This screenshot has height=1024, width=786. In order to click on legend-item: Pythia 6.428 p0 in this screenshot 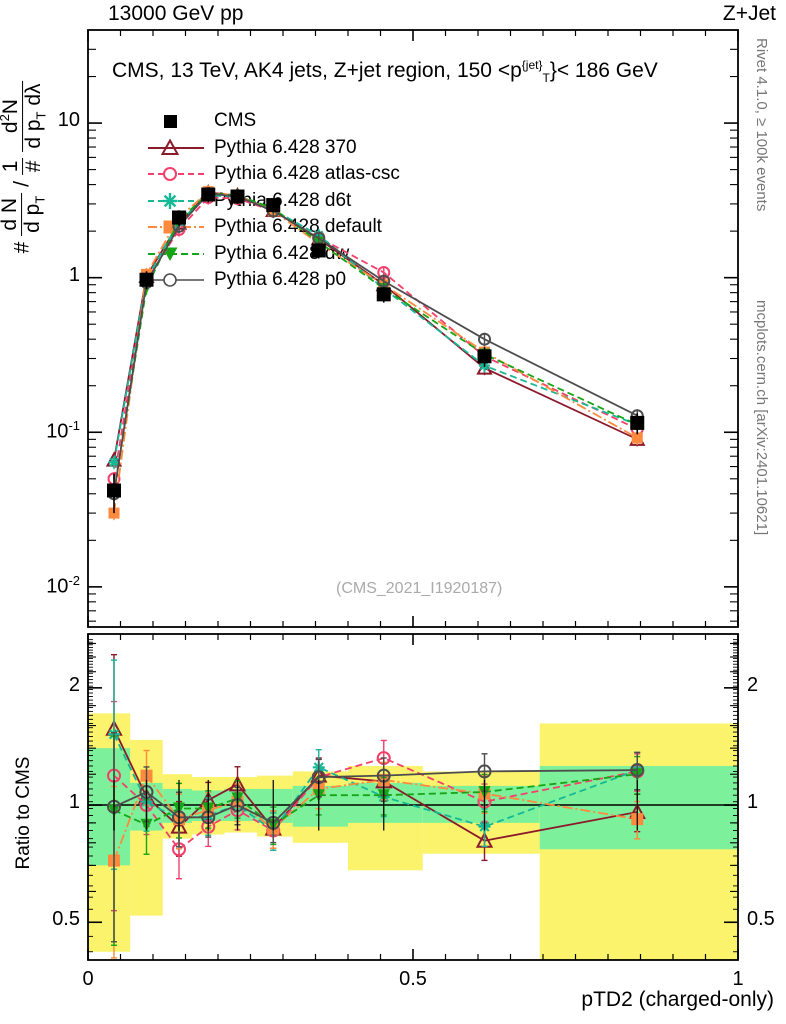, I will do `click(274, 280)`.